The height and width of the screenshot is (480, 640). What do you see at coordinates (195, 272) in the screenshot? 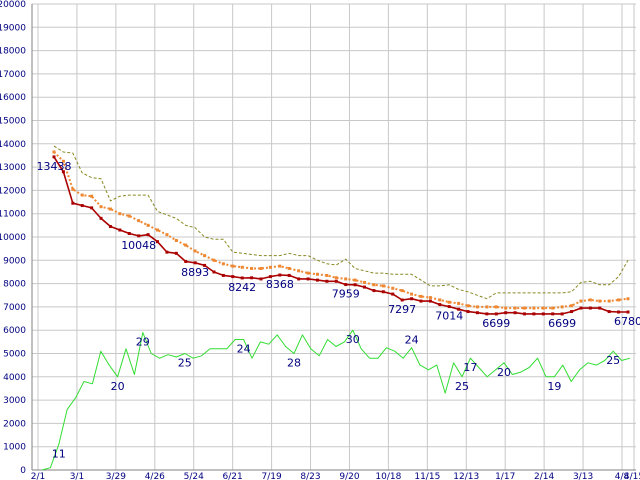
I see `data-label: 8893` at bounding box center [195, 272].